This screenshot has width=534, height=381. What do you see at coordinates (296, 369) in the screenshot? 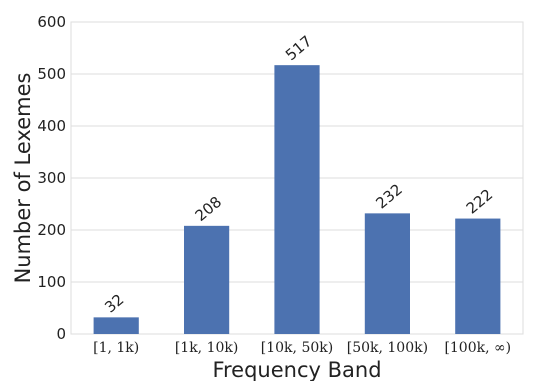
I see `x-axis-label: Frequency Band` at bounding box center [296, 369].